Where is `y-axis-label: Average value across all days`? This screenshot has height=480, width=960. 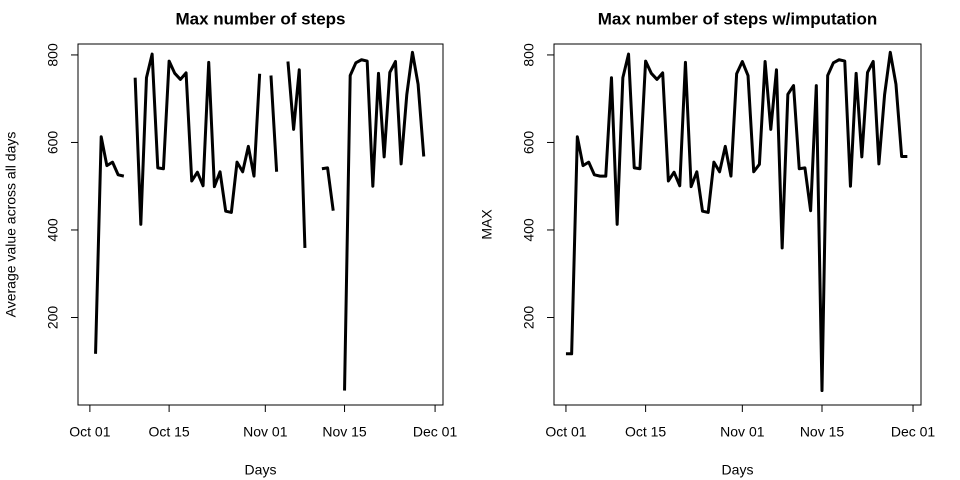
y-axis-label: Average value across all days is located at coordinates (11, 225).